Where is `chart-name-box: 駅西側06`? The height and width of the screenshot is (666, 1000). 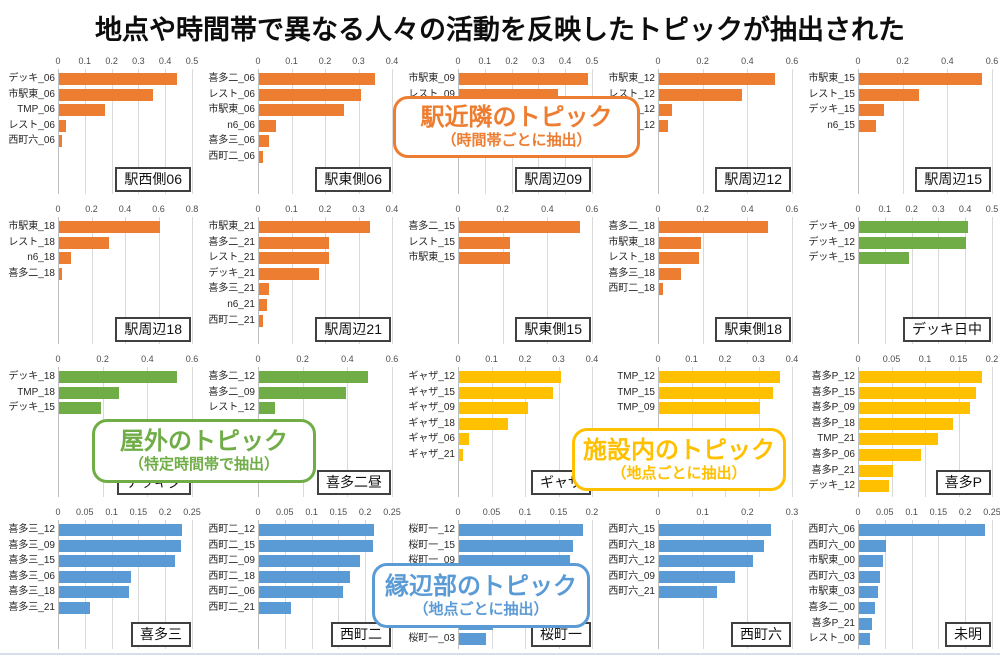 chart-name-box: 駅西側06 is located at coordinates (153, 179).